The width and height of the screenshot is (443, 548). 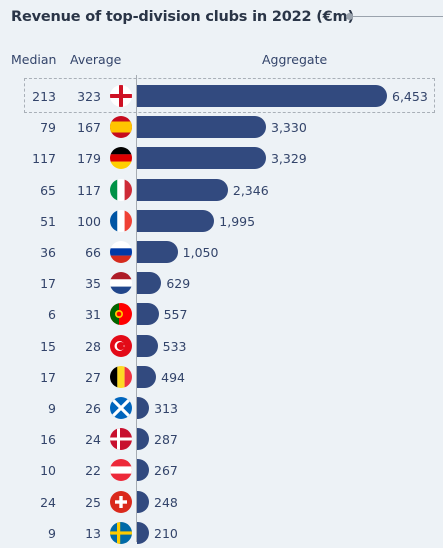 I want to click on average-value: 66, so click(x=93, y=252).